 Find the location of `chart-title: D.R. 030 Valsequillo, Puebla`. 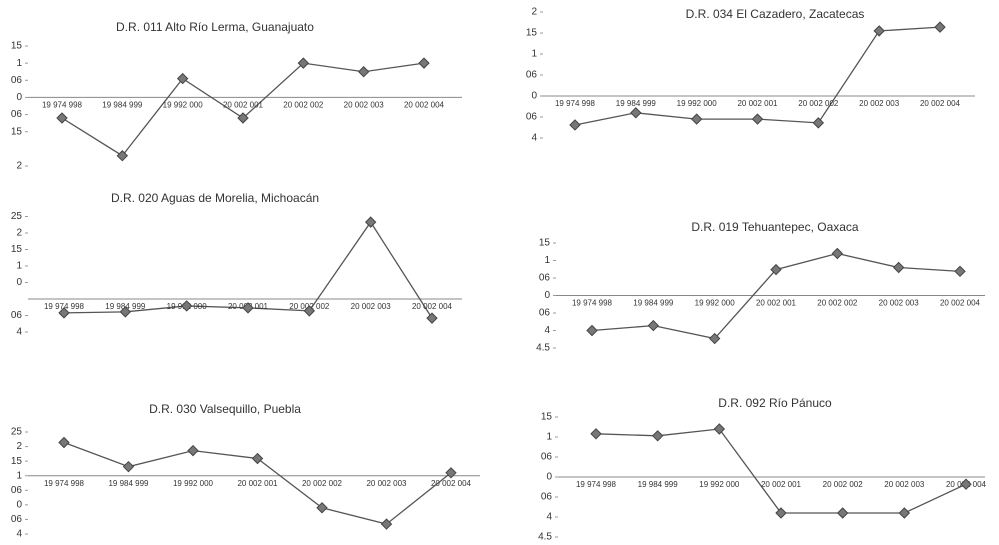

chart-title: D.R. 030 Valsequillo, Puebla is located at coordinates (225, 409).